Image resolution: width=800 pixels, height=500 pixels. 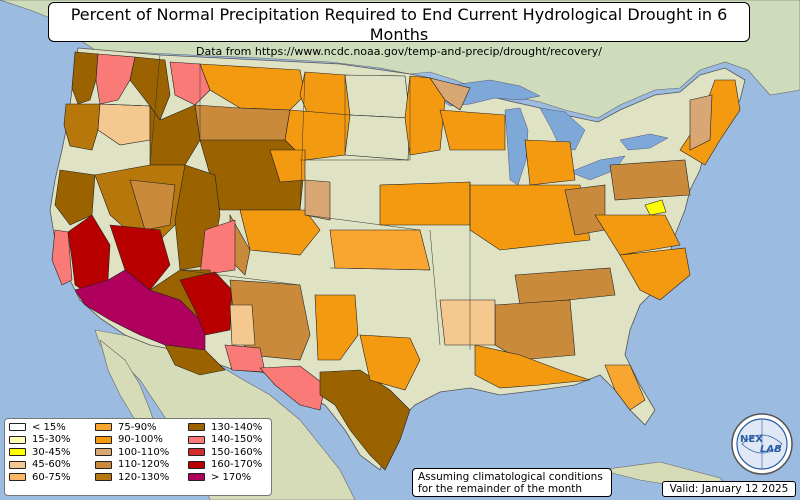 I want to click on lake-ontario, so click(x=644, y=142).